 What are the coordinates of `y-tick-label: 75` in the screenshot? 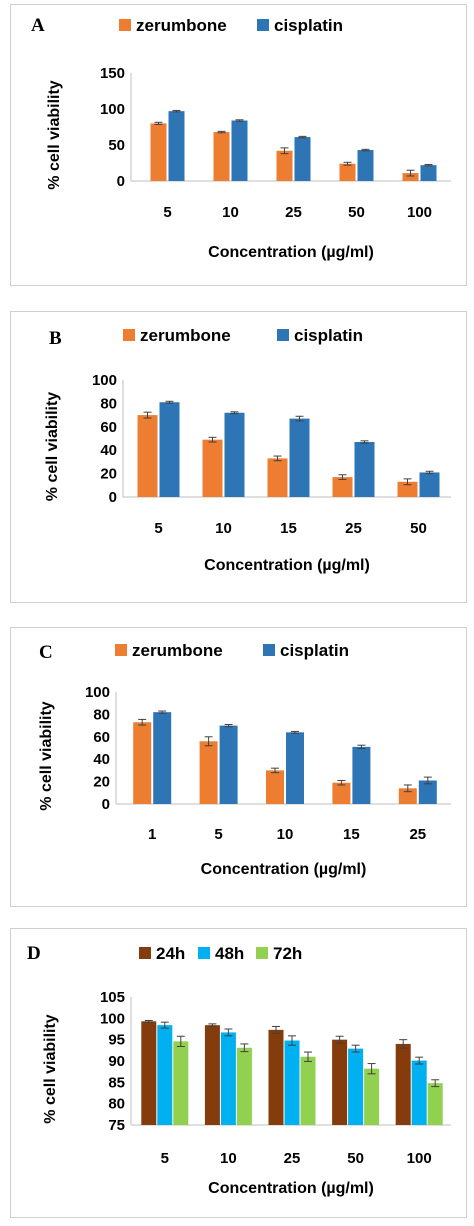 It's located at (116, 1125).